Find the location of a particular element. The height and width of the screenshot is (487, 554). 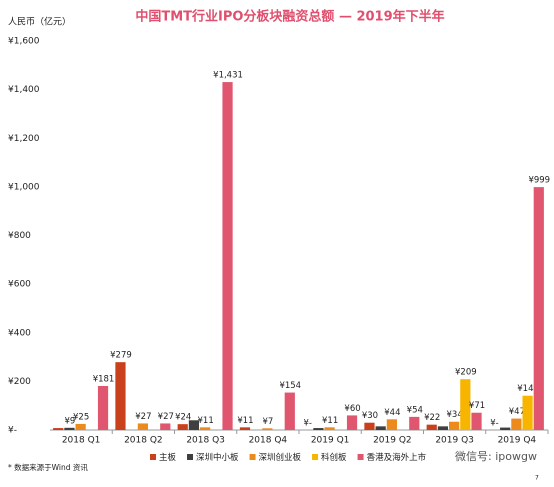

data-label: ¥47 is located at coordinates (517, 412).